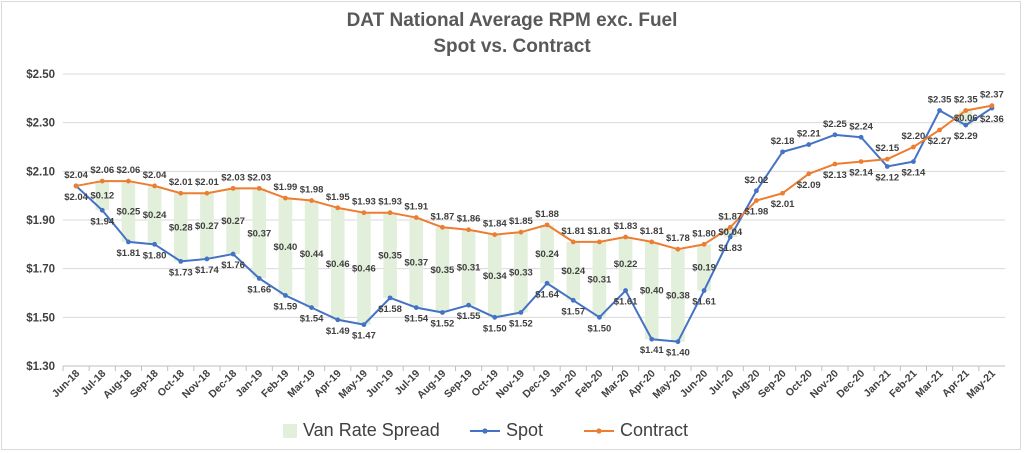  Describe the element at coordinates (286, 306) in the screenshot. I see `spot-data-label: $1.59` at that location.